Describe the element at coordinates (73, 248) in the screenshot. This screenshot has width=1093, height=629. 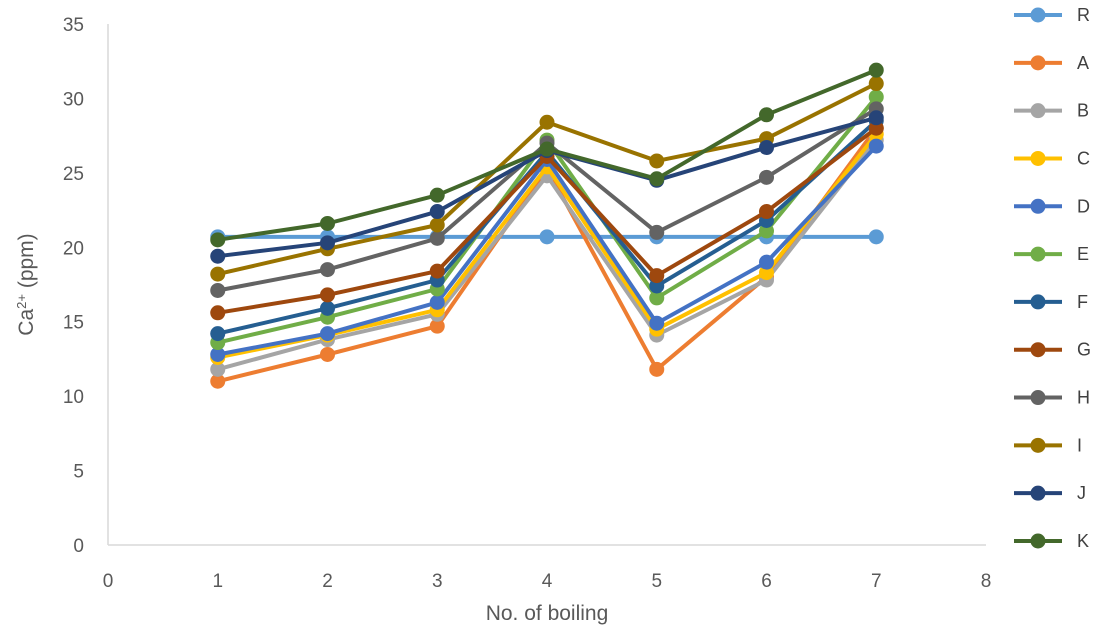
I see `y-tick-label: 20` at that location.